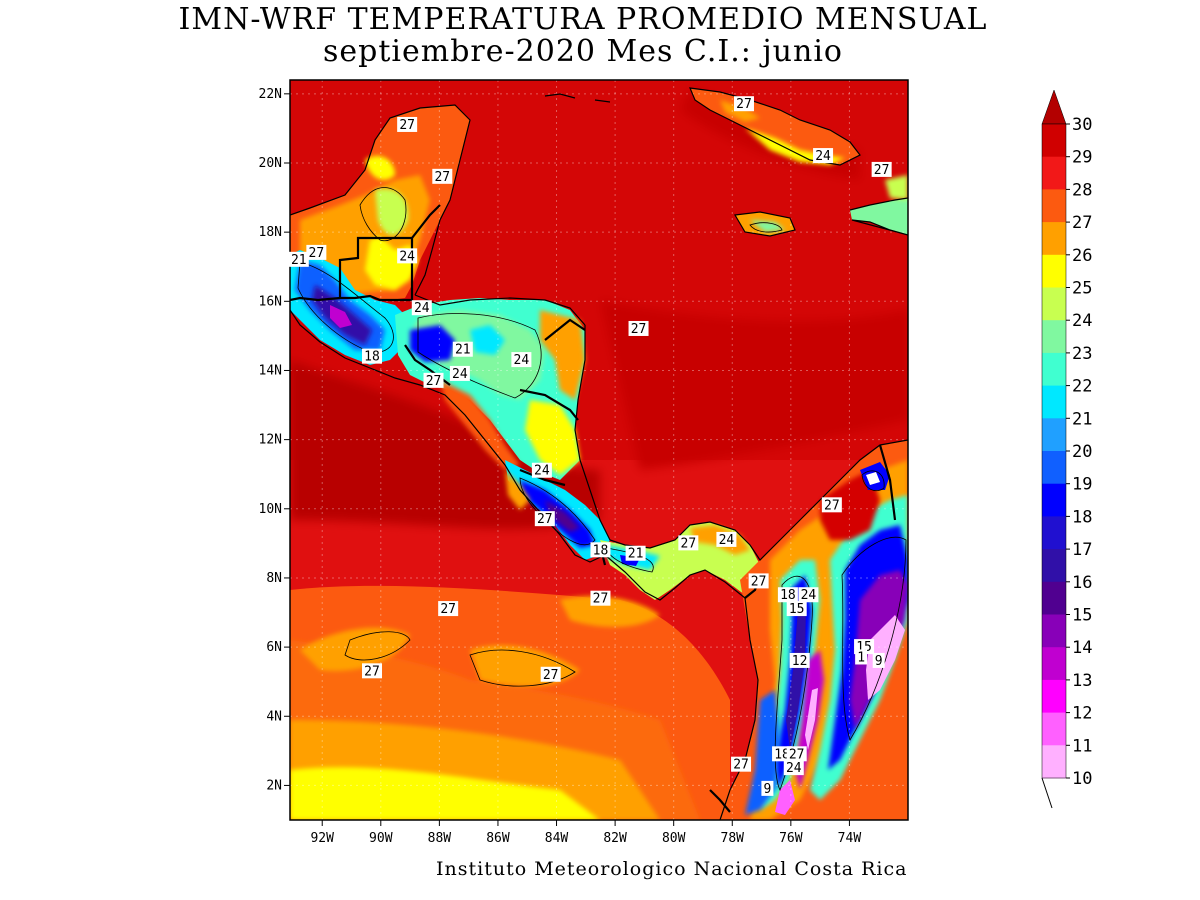  I want to click on contour-label-text: 12, so click(800, 661).